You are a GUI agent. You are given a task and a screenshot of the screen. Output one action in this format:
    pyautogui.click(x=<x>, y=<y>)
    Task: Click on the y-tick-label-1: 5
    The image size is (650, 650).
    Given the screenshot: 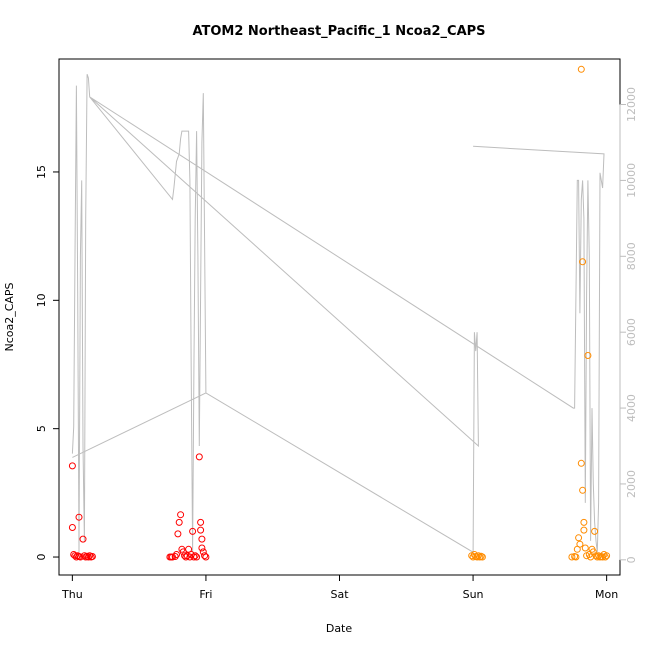 What is the action you would take?
    pyautogui.click(x=41, y=428)
    